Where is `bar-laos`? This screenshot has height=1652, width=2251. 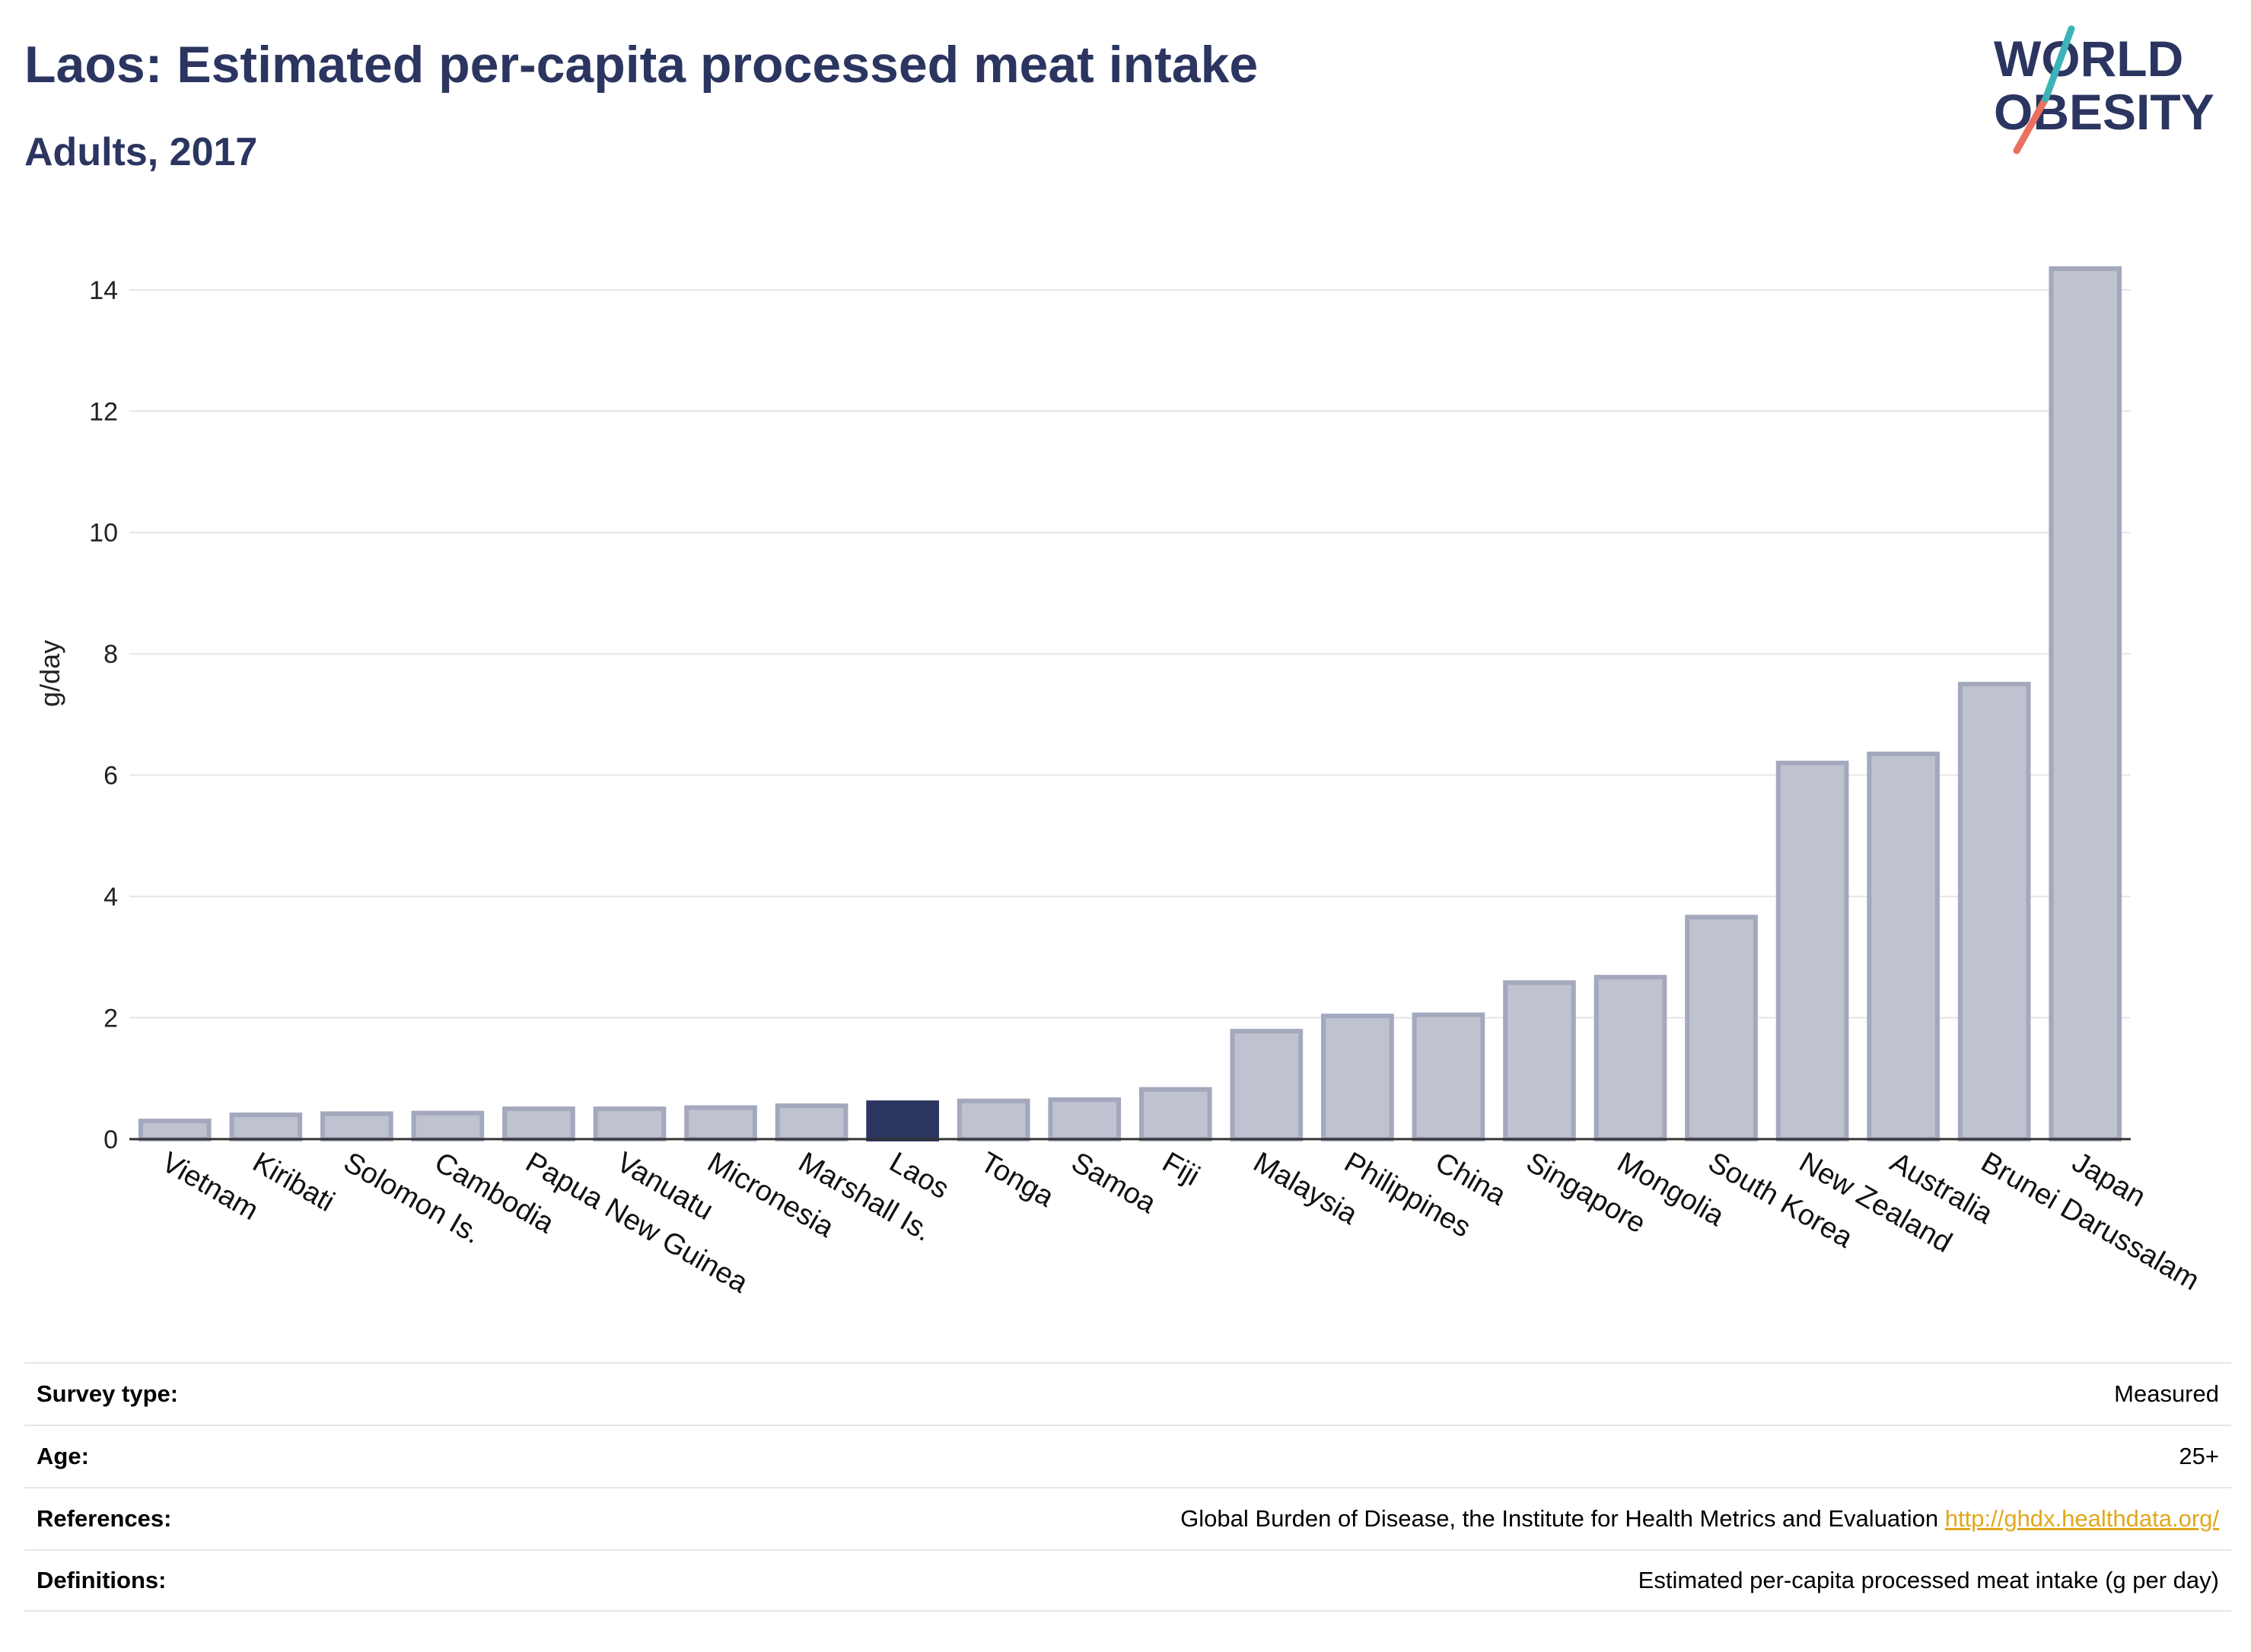 bar-laos is located at coordinates (902, 1121).